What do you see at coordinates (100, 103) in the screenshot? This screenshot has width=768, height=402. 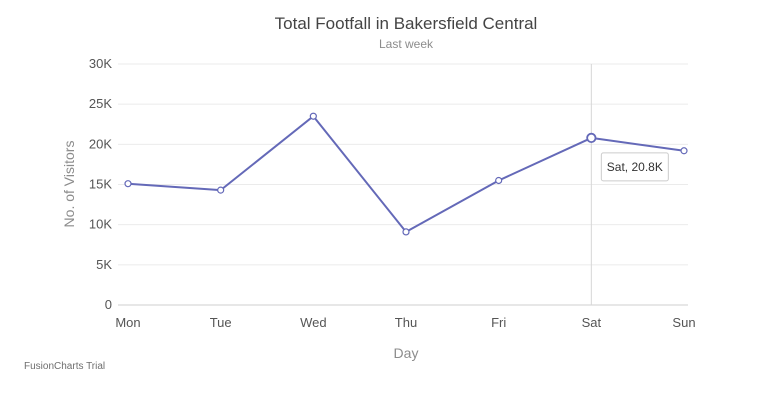 I see `y-tick-label: 25K` at bounding box center [100, 103].